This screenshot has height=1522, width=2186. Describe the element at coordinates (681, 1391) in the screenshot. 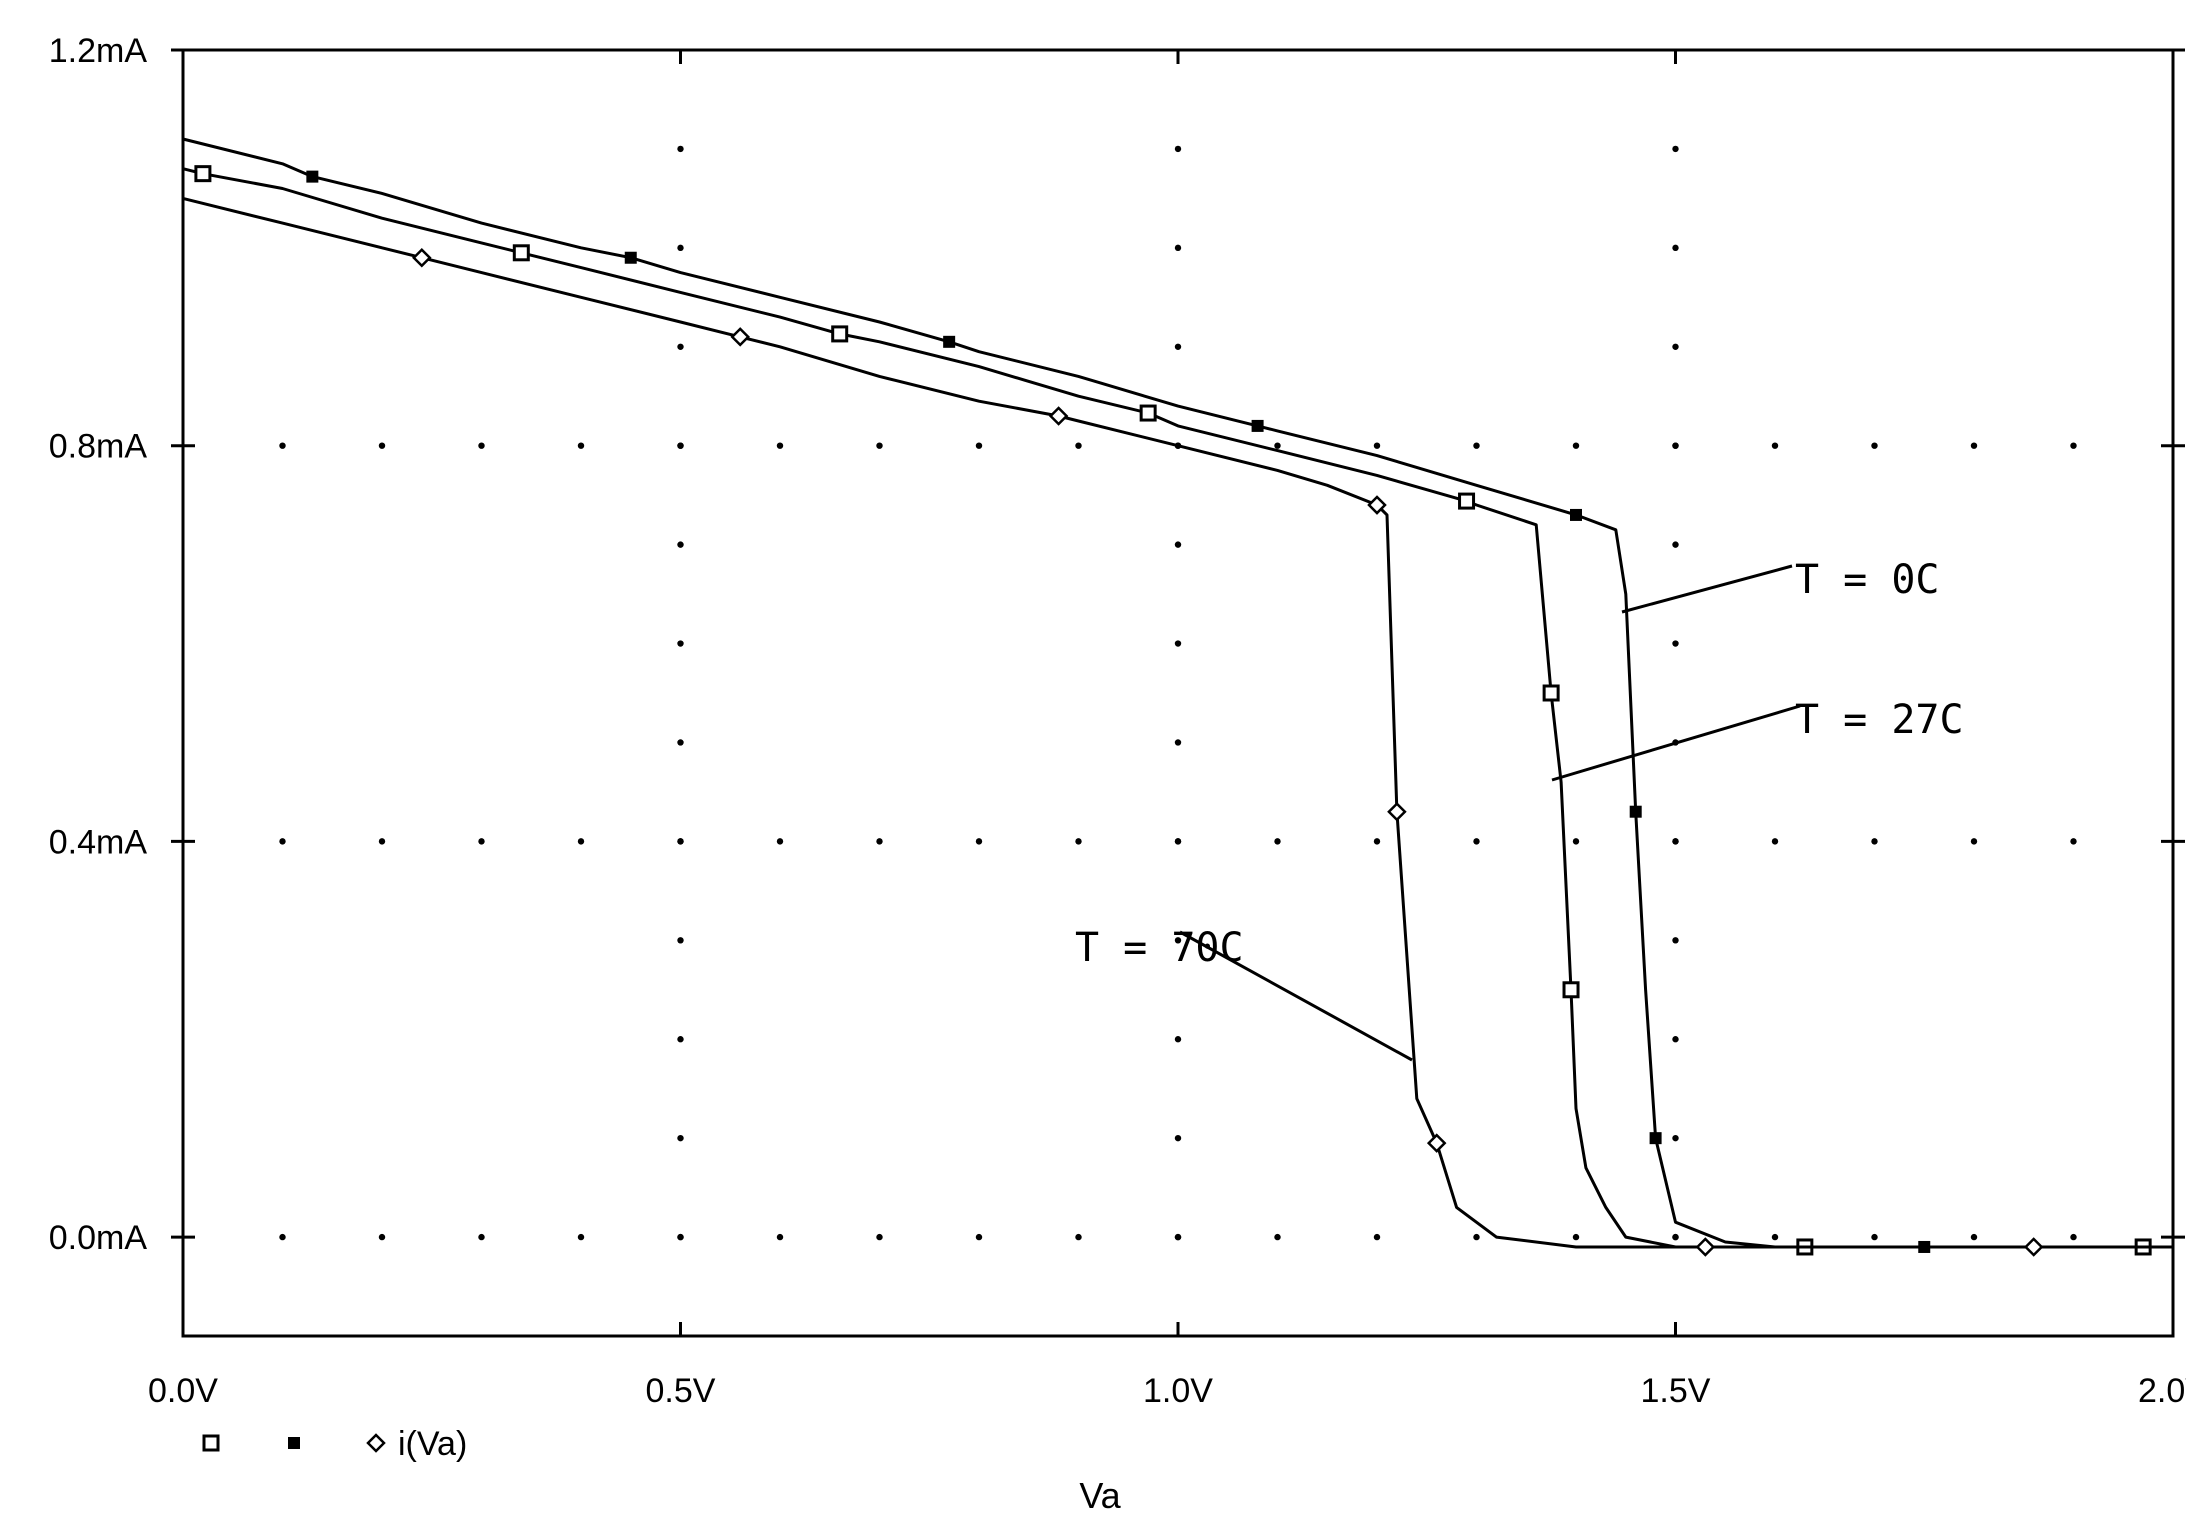

I see `x-tick-label: 0.5V` at that location.